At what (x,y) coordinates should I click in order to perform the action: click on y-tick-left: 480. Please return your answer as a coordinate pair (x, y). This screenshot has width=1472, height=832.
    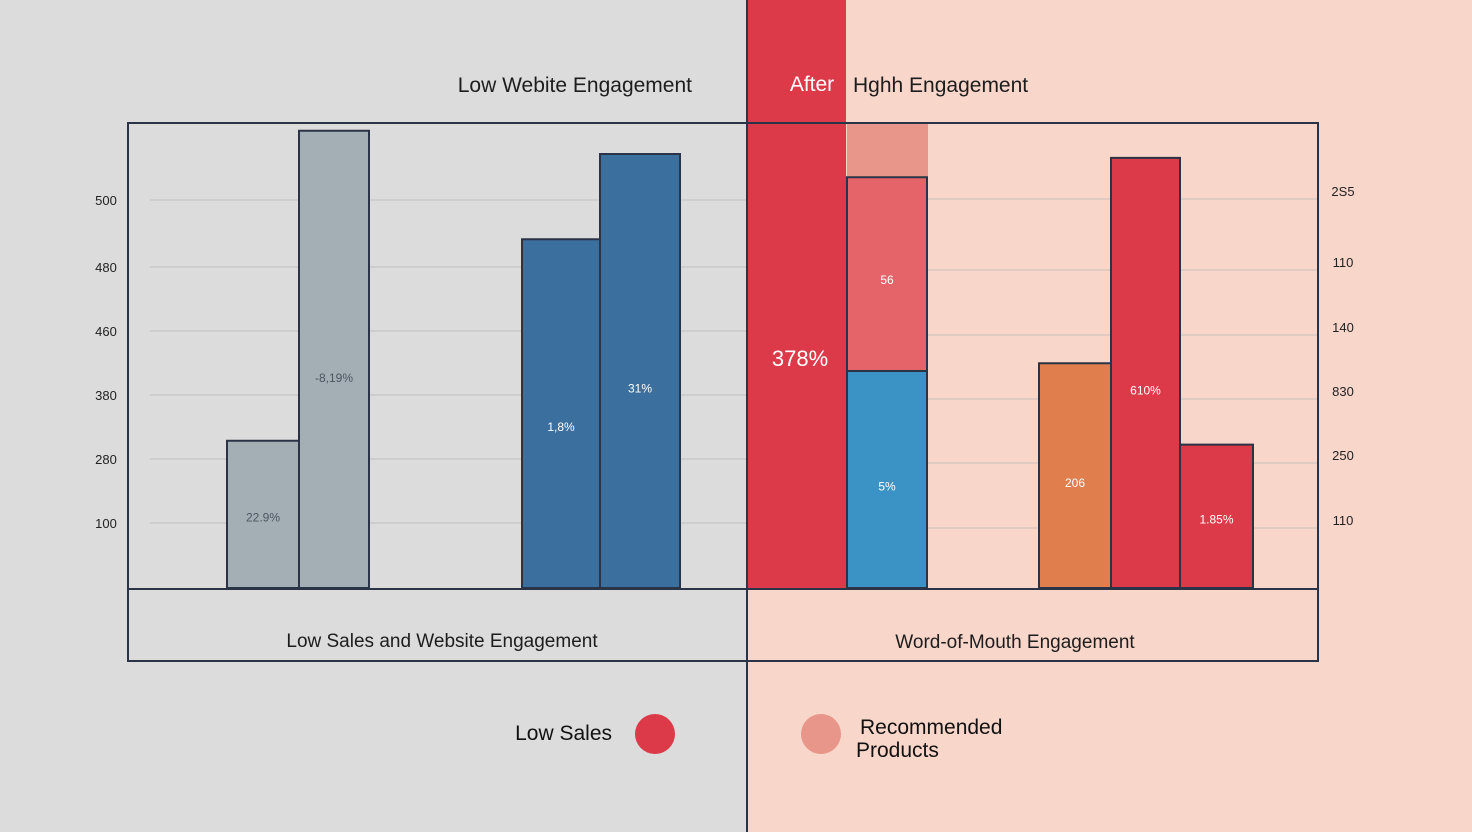
    Looking at the image, I should click on (106, 267).